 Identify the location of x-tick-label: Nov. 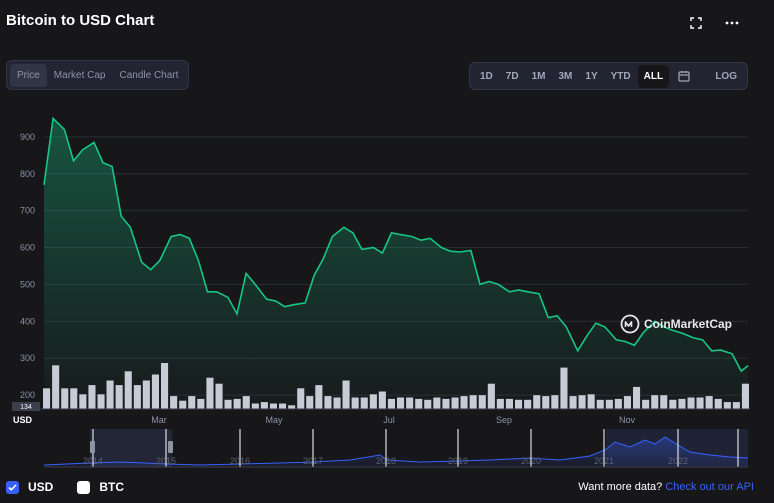
(627, 420).